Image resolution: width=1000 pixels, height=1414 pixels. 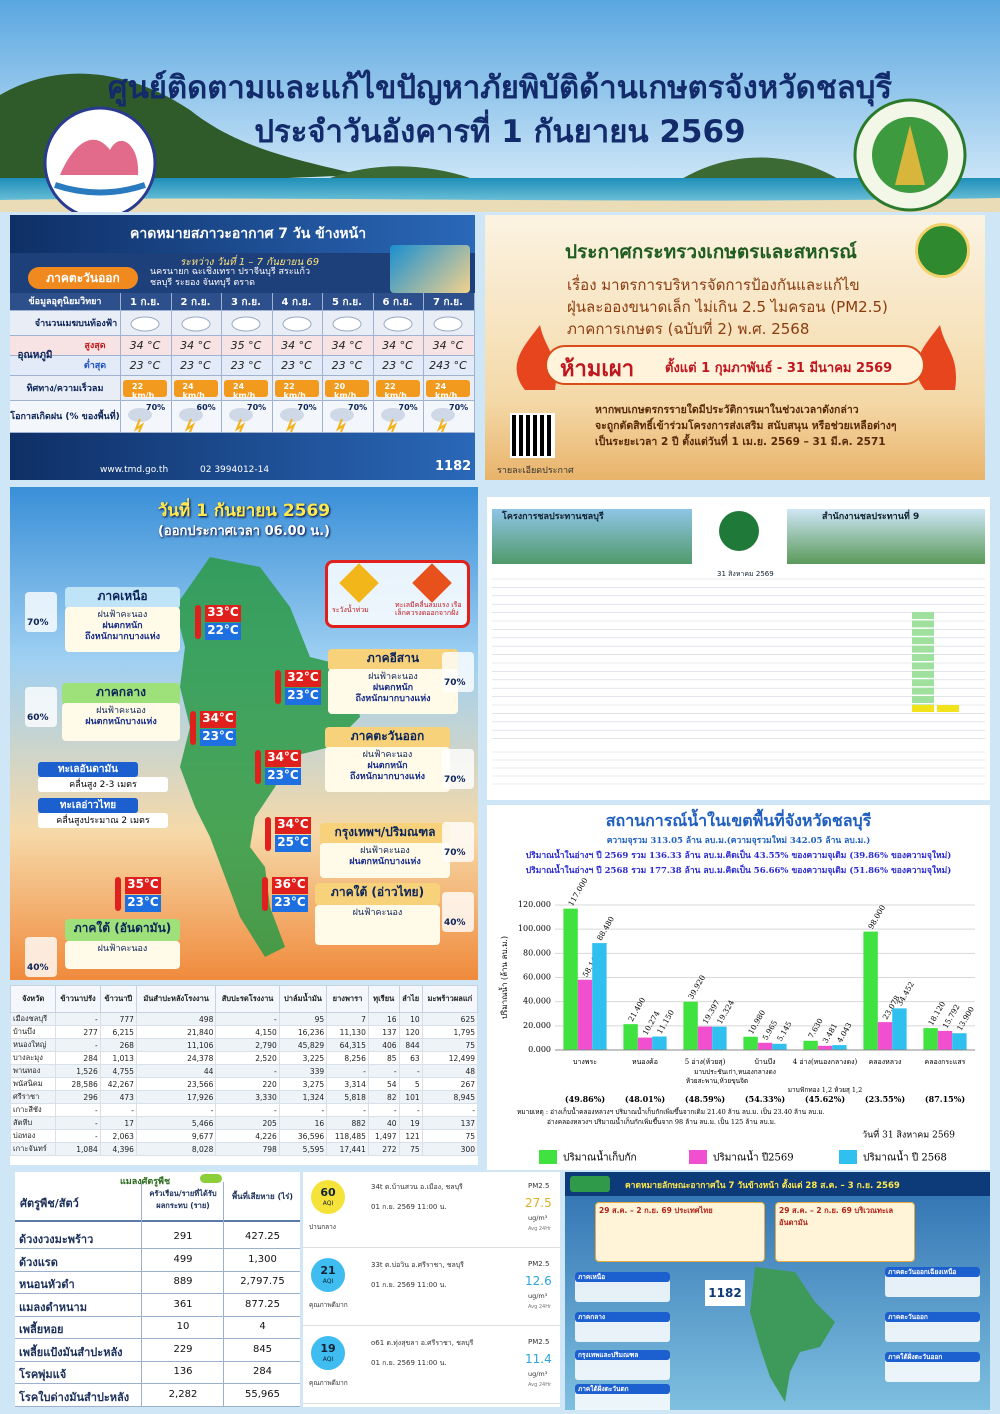 What do you see at coordinates (242, 366) in the screenshot?
I see `table-row` at bounding box center [242, 366].